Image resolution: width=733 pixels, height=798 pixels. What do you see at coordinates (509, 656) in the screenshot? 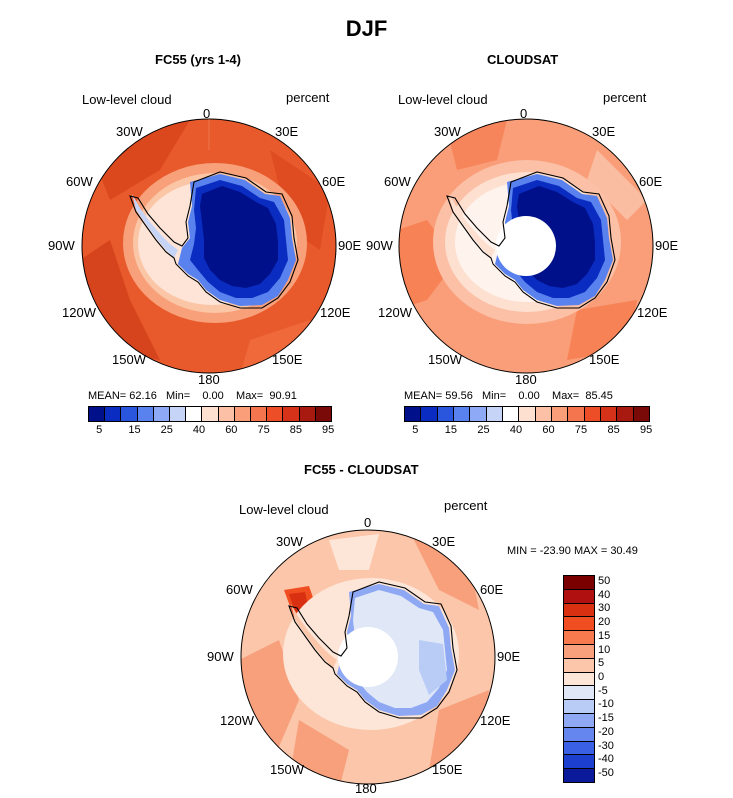
I see `p3-lon-90e: 90E` at bounding box center [509, 656].